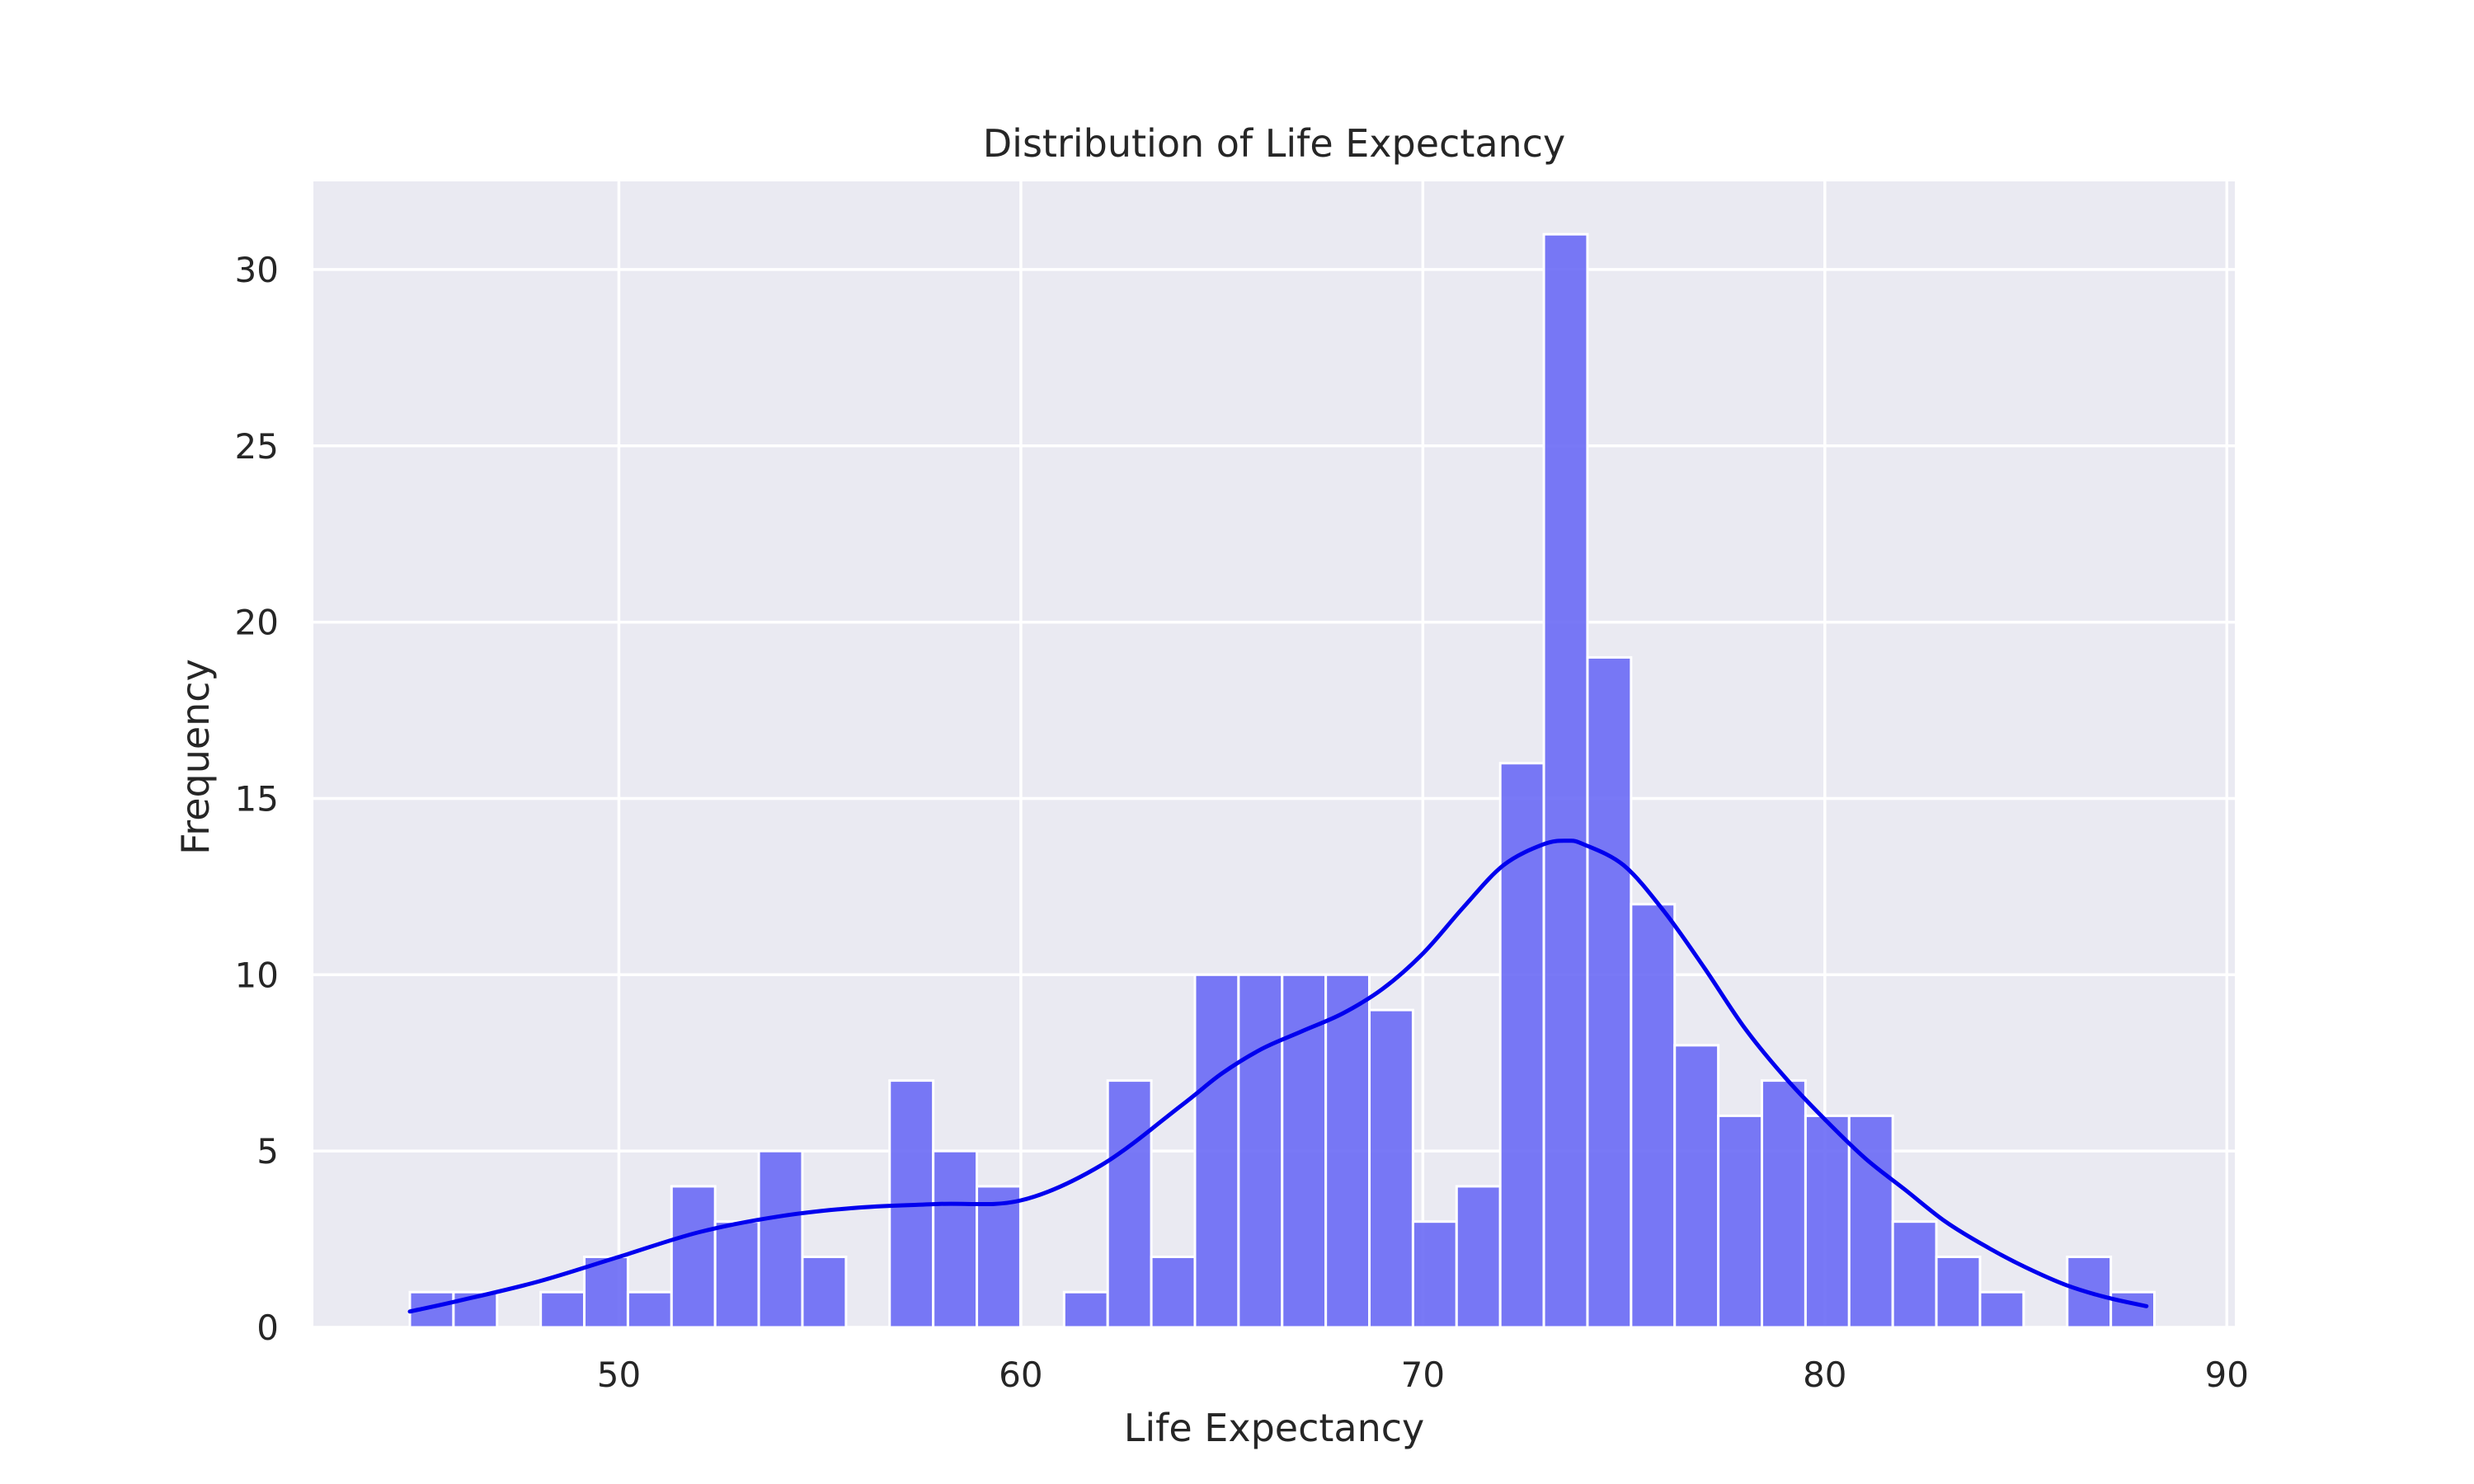  Describe the element at coordinates (257, 975) in the screenshot. I see `y-tick-label: 10` at that location.